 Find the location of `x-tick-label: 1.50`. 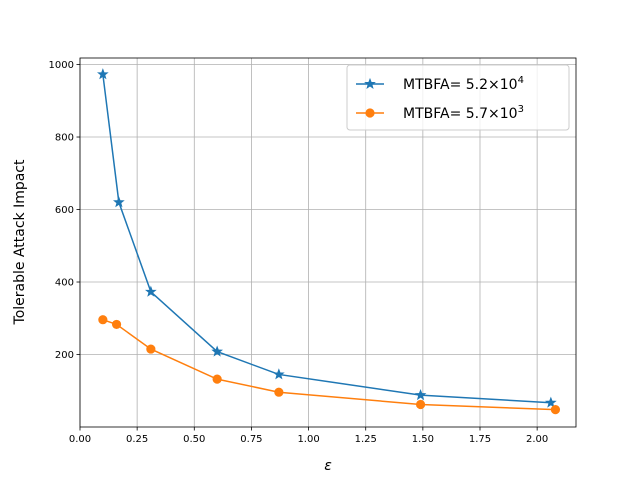

x-tick-label: 1.50 is located at coordinates (423, 439).